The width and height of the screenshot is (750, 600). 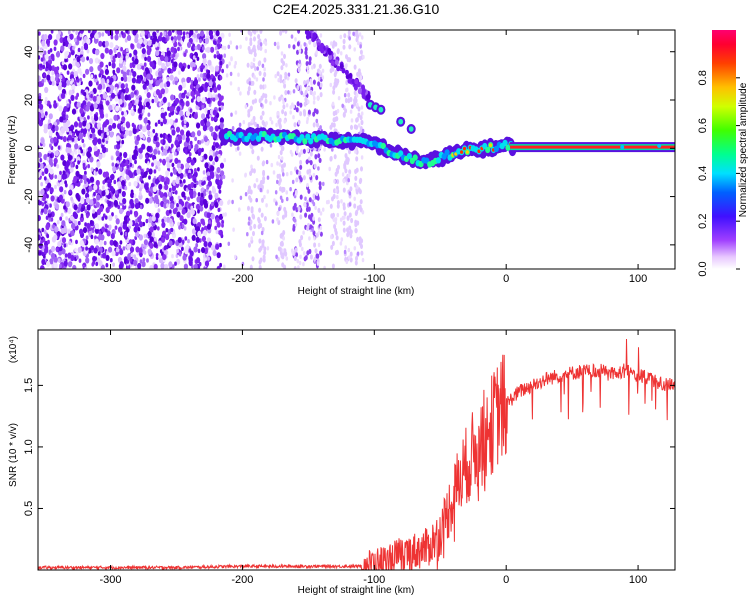 What do you see at coordinates (411, 129) in the screenshot?
I see `signal-trace-blob` at bounding box center [411, 129].